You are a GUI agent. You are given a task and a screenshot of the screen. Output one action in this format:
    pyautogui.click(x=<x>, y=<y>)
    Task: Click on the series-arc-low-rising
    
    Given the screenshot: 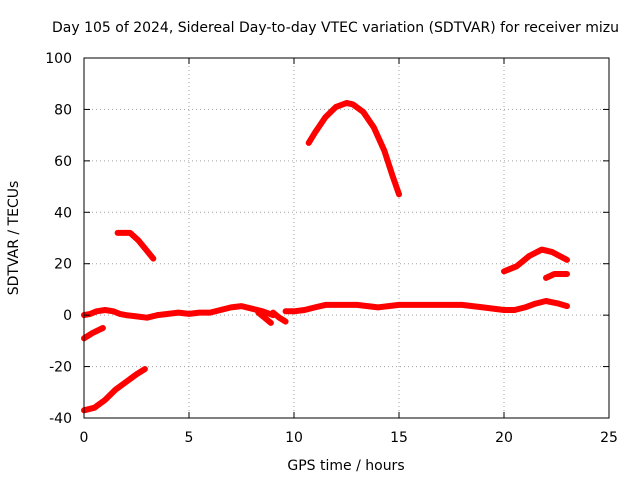 What is the action you would take?
    pyautogui.click(x=114, y=390)
    